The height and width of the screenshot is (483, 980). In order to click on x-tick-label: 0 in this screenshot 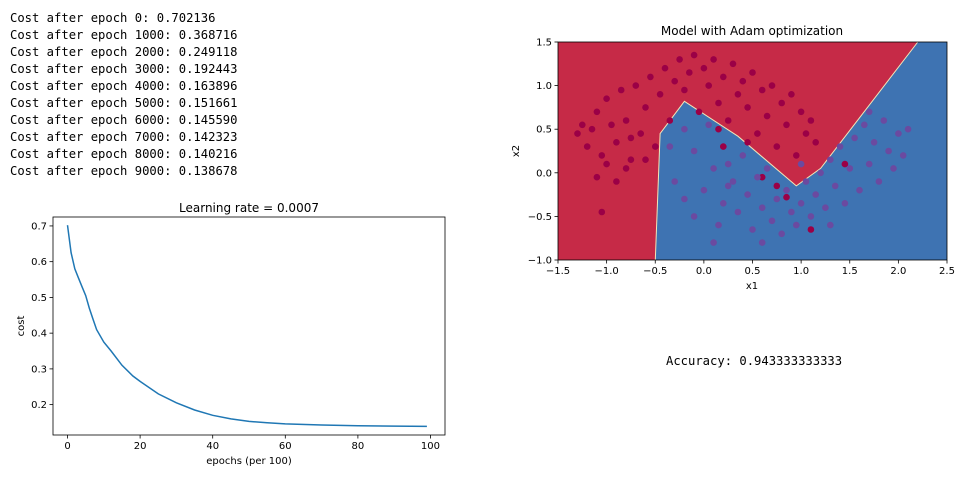, I will do `click(67, 446)`.